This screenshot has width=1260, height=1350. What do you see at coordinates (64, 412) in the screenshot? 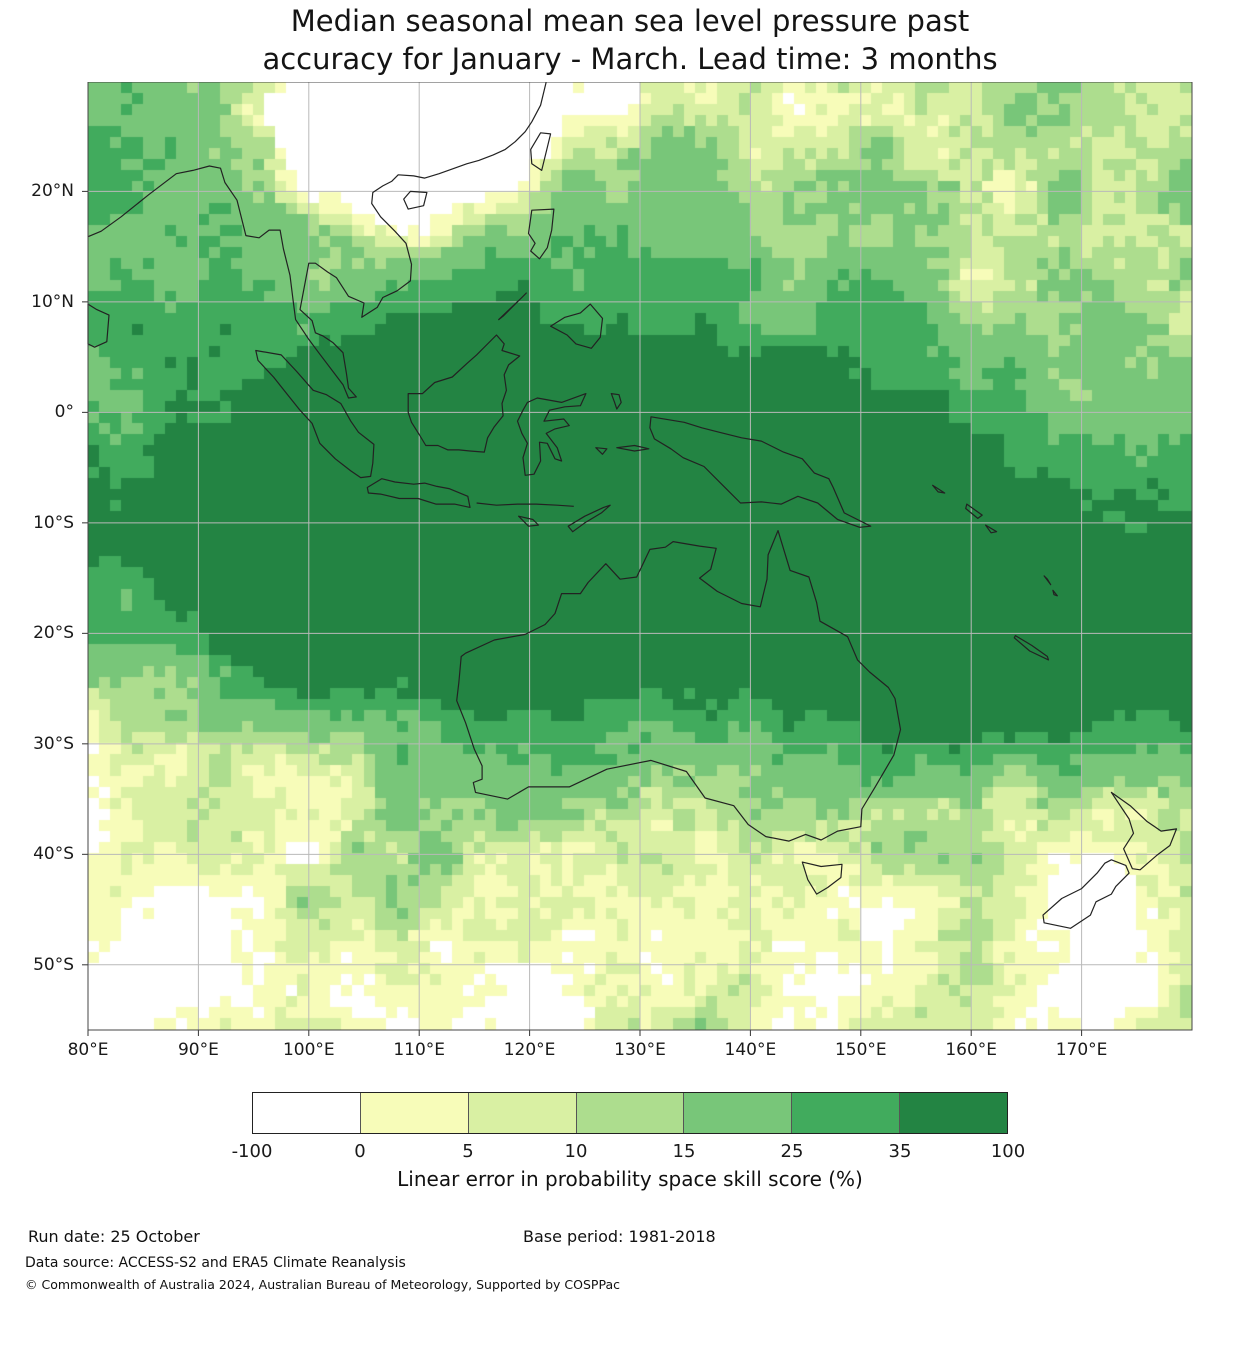
I see `ytick-label-0°: 0°` at bounding box center [64, 412].